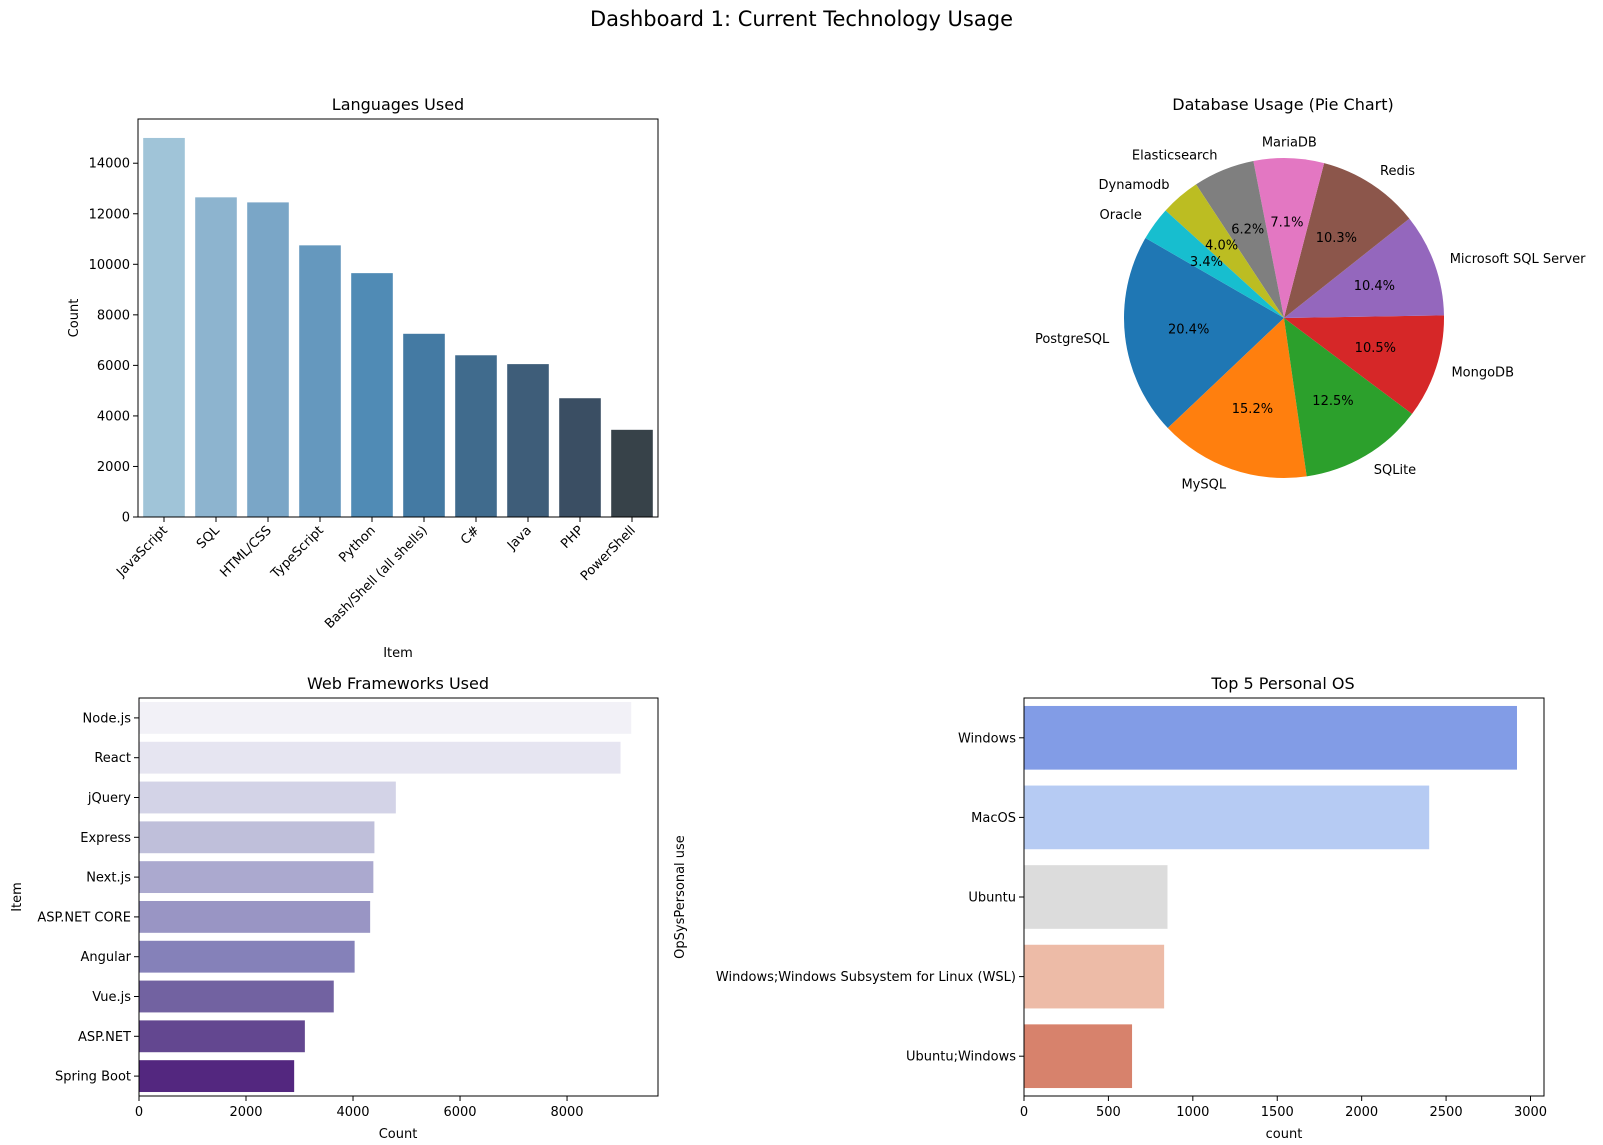 The height and width of the screenshot is (1145, 1603). What do you see at coordinates (320, 381) in the screenshot?
I see `bar-typescript` at bounding box center [320, 381].